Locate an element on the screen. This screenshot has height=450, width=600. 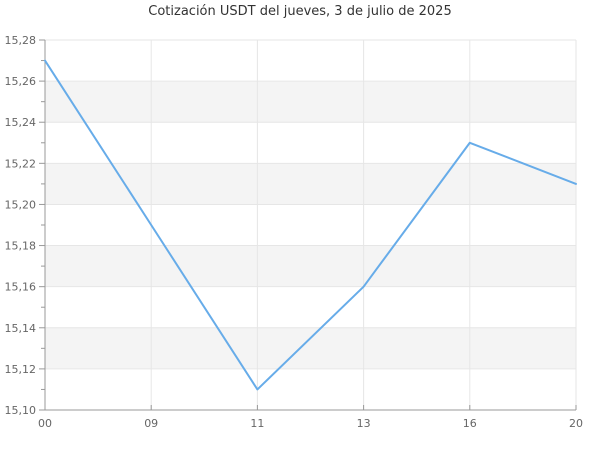
y-axis-label: 15,12 is located at coordinates (21, 369).